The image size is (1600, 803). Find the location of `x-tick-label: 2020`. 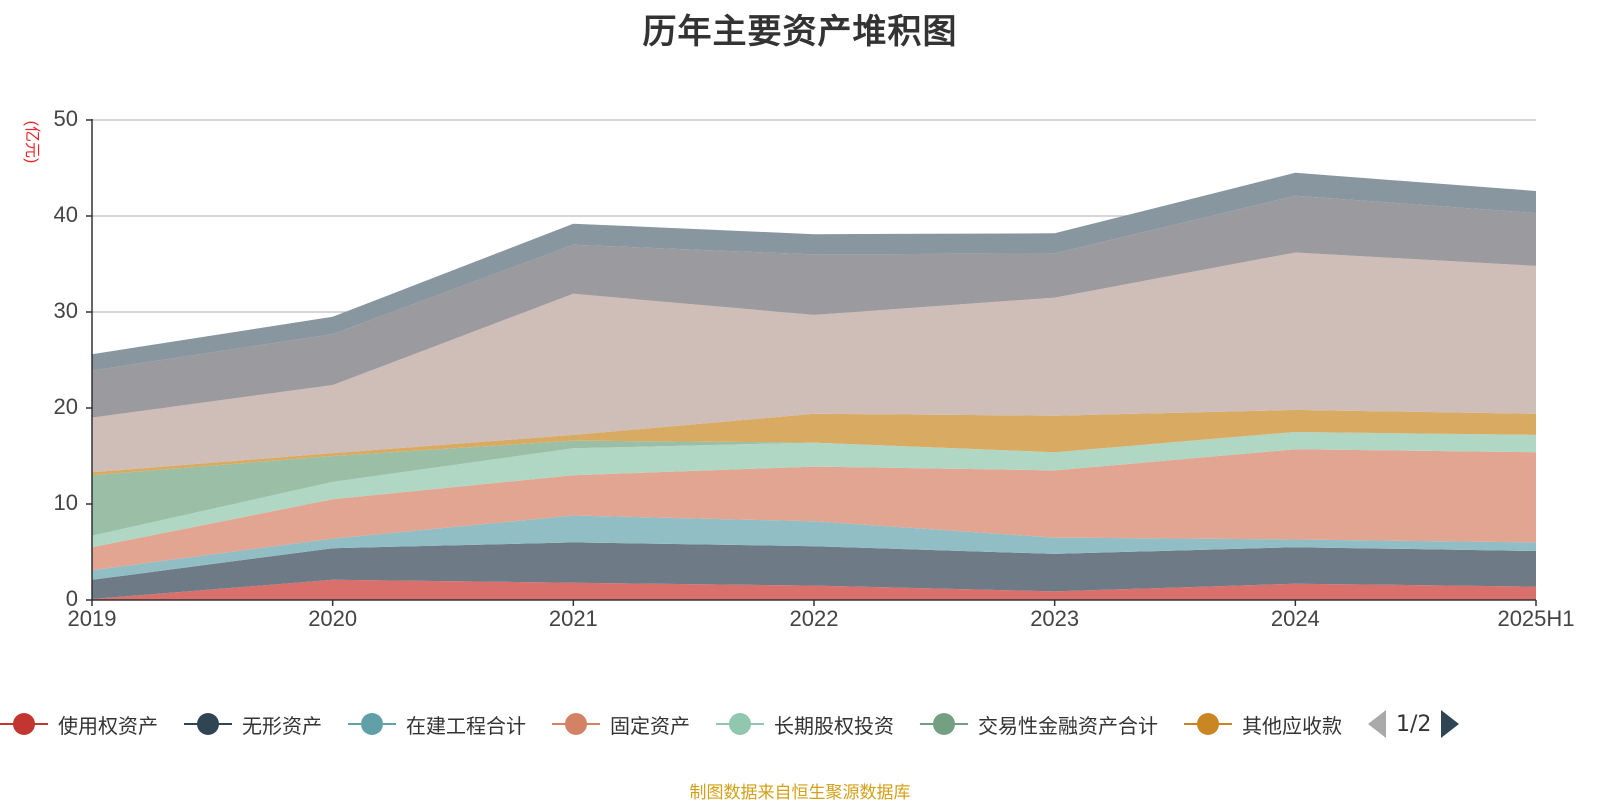

x-tick-label: 2020 is located at coordinates (332, 618).